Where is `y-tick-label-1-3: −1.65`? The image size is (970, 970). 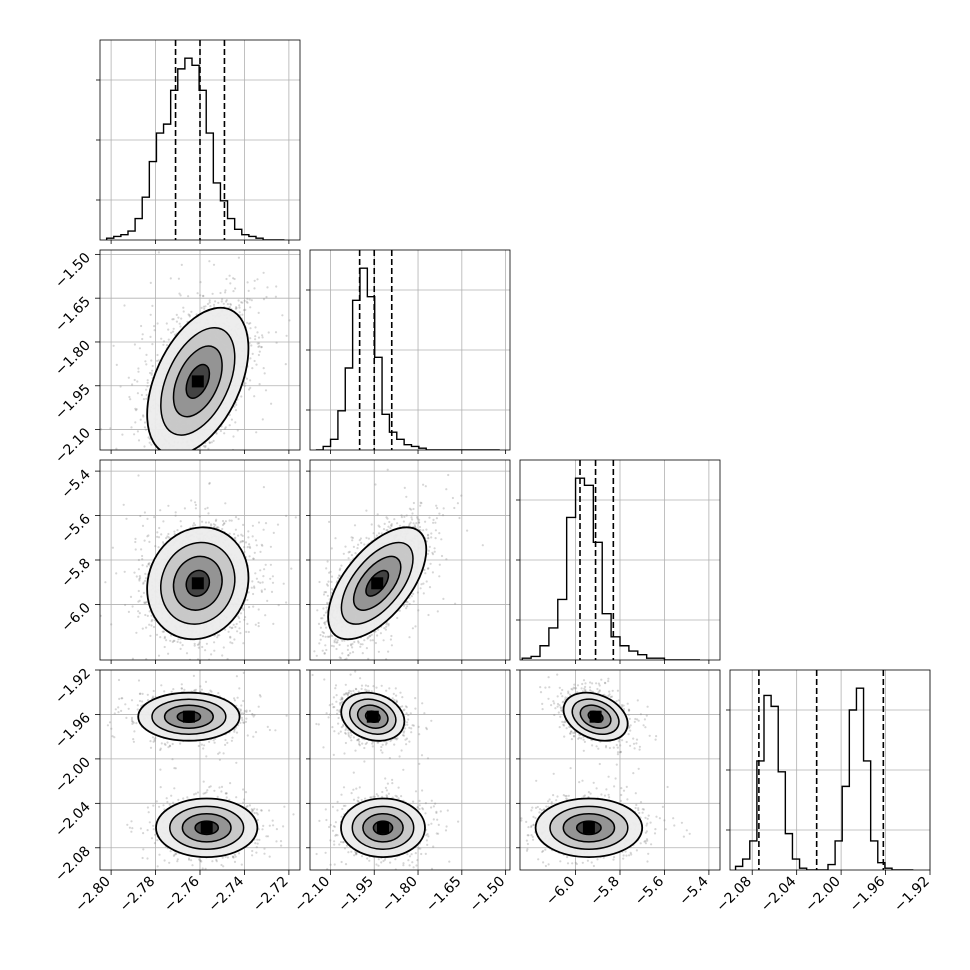
y-tick-label-1-3: −1.65 is located at coordinates (73, 315).